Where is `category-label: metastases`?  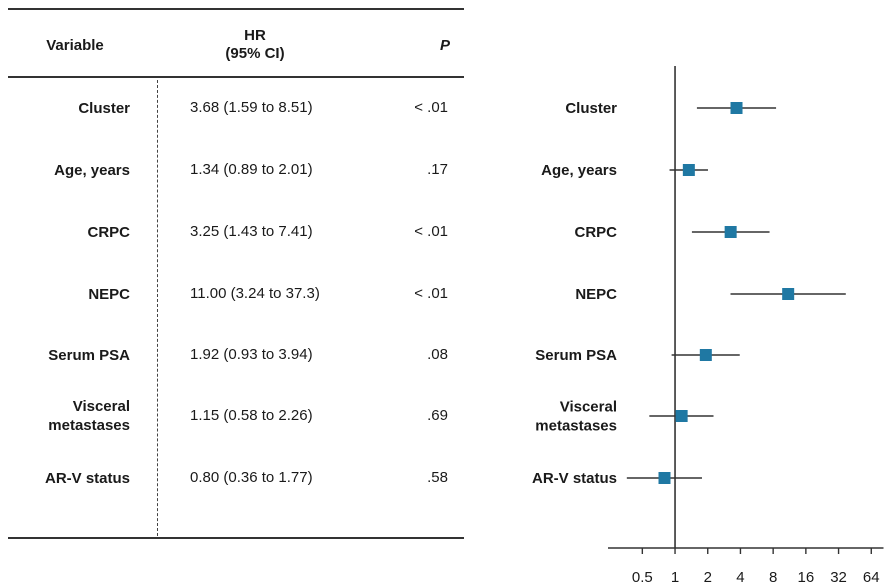 category-label: metastases is located at coordinates (576, 426).